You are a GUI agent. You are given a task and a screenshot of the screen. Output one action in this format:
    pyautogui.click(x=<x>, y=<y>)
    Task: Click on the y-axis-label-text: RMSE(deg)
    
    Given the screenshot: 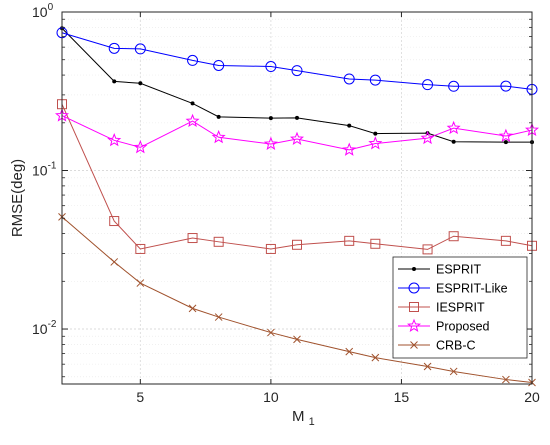 What is the action you would take?
    pyautogui.click(x=17, y=198)
    